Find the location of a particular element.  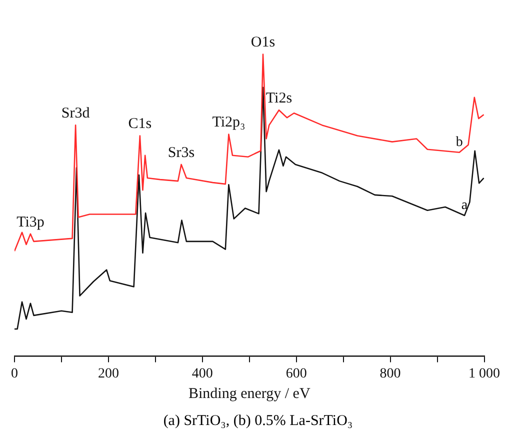

annotation: Ti2s is located at coordinates (279, 98).